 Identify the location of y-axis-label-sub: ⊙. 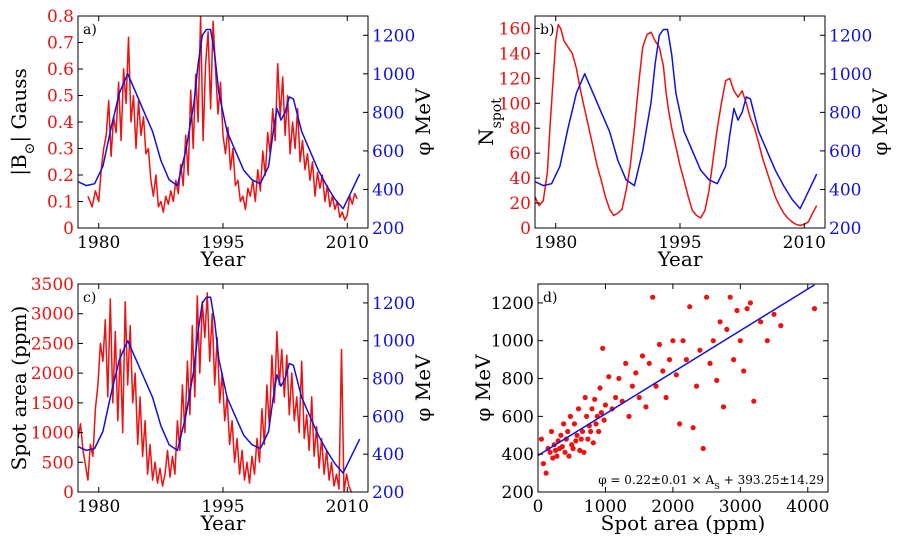
(30, 149).